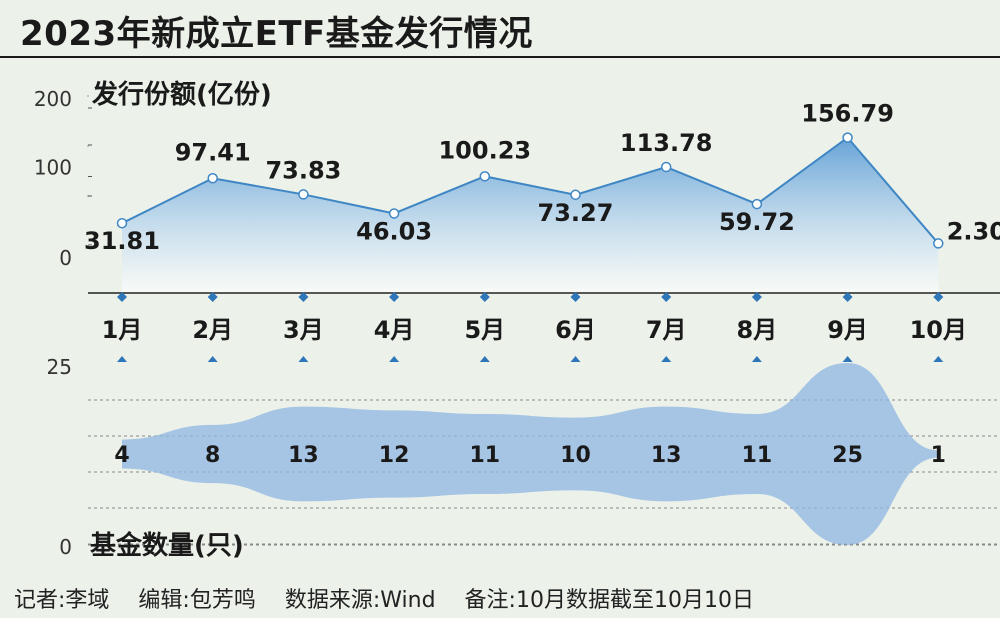 The image size is (1000, 618). What do you see at coordinates (575, 330) in the screenshot?
I see `month-label: 6月` at bounding box center [575, 330].